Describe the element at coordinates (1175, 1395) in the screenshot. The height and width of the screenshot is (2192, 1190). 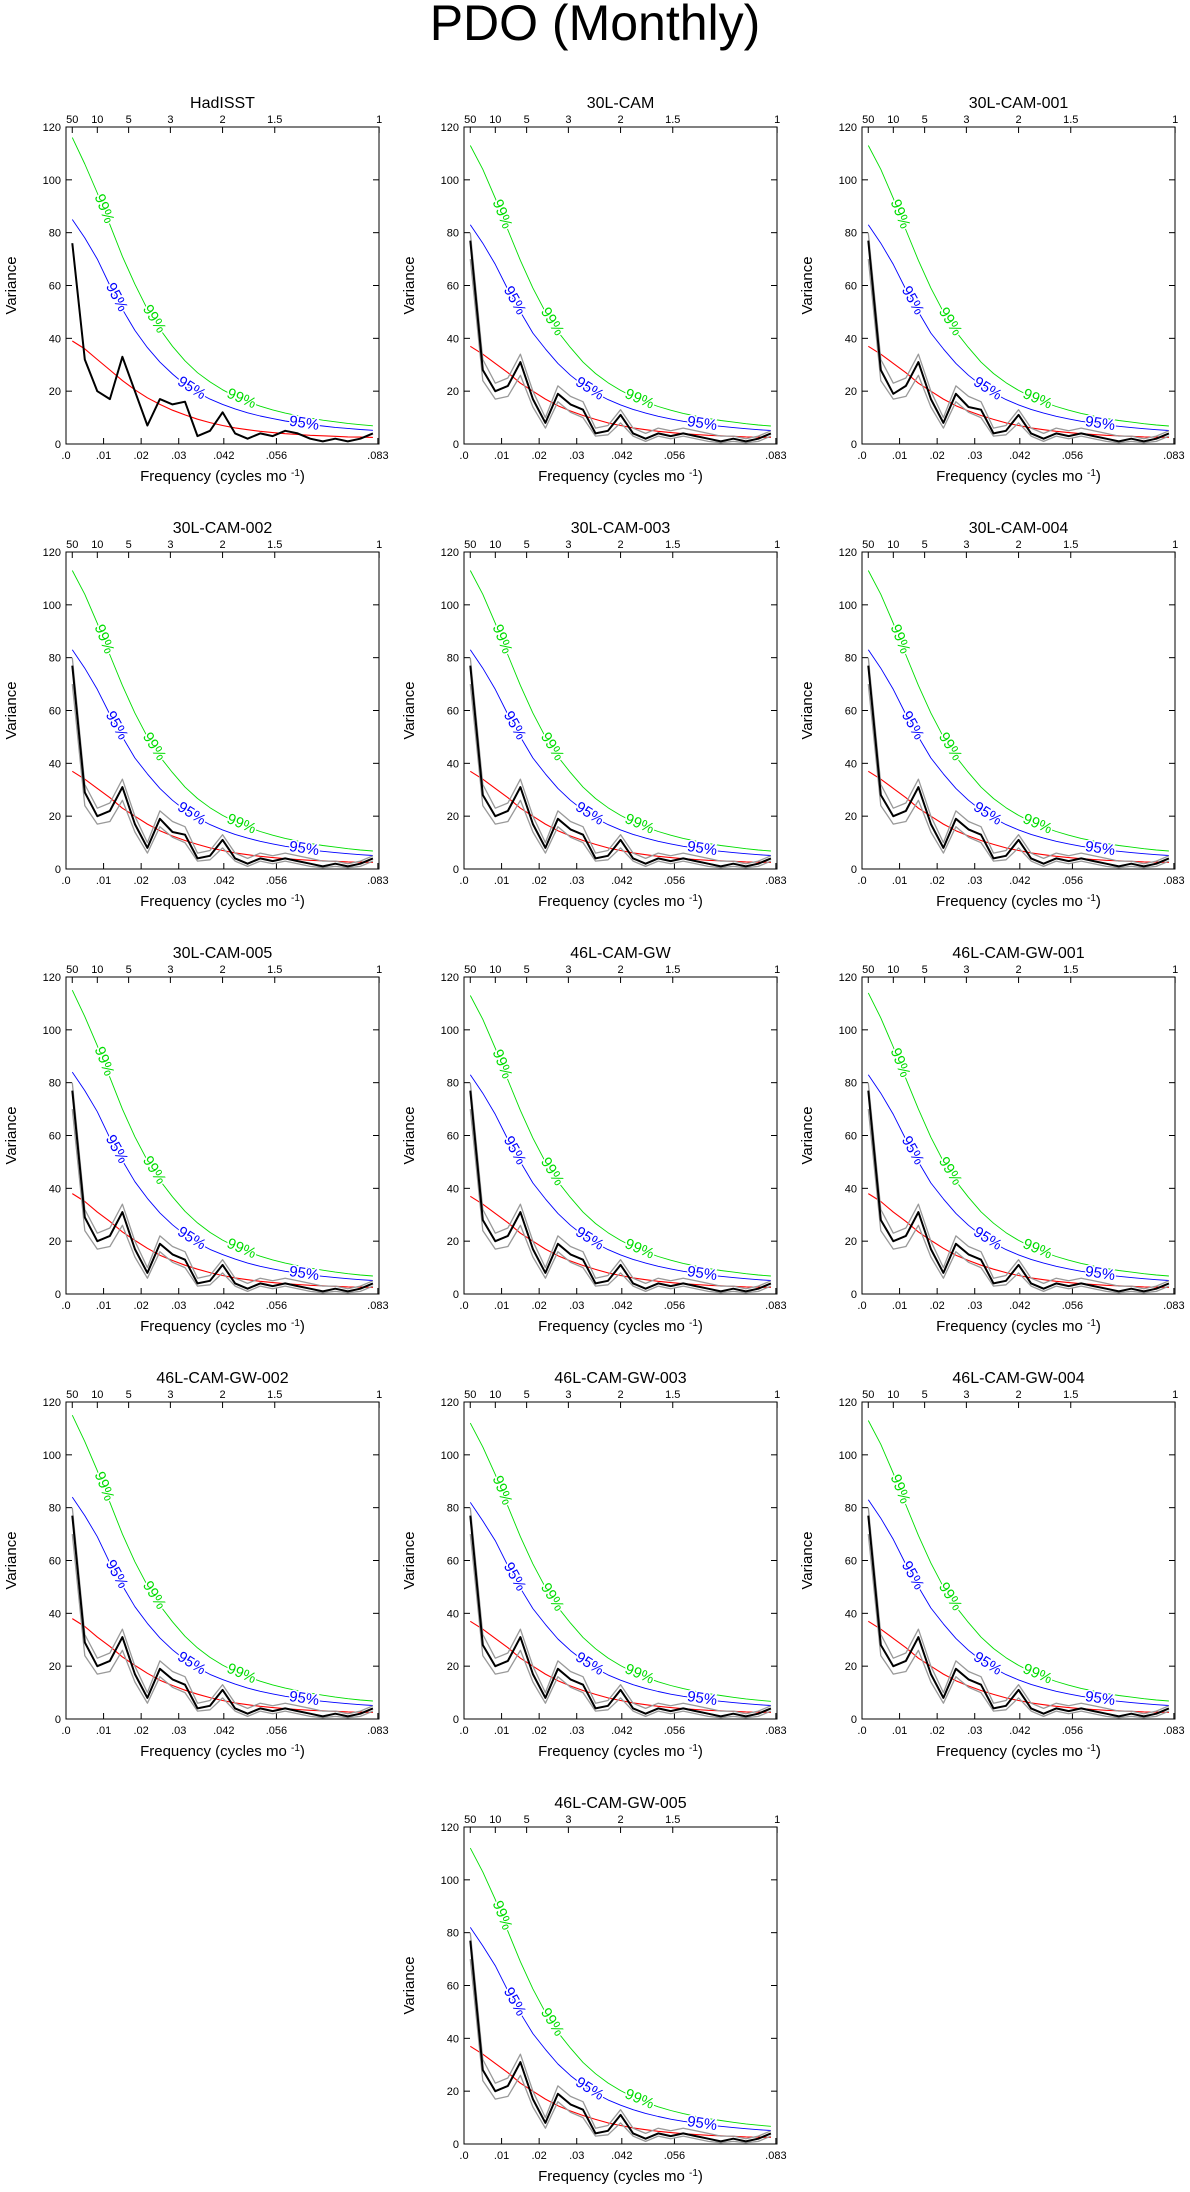
I see `top-tick-label: 1` at that location.